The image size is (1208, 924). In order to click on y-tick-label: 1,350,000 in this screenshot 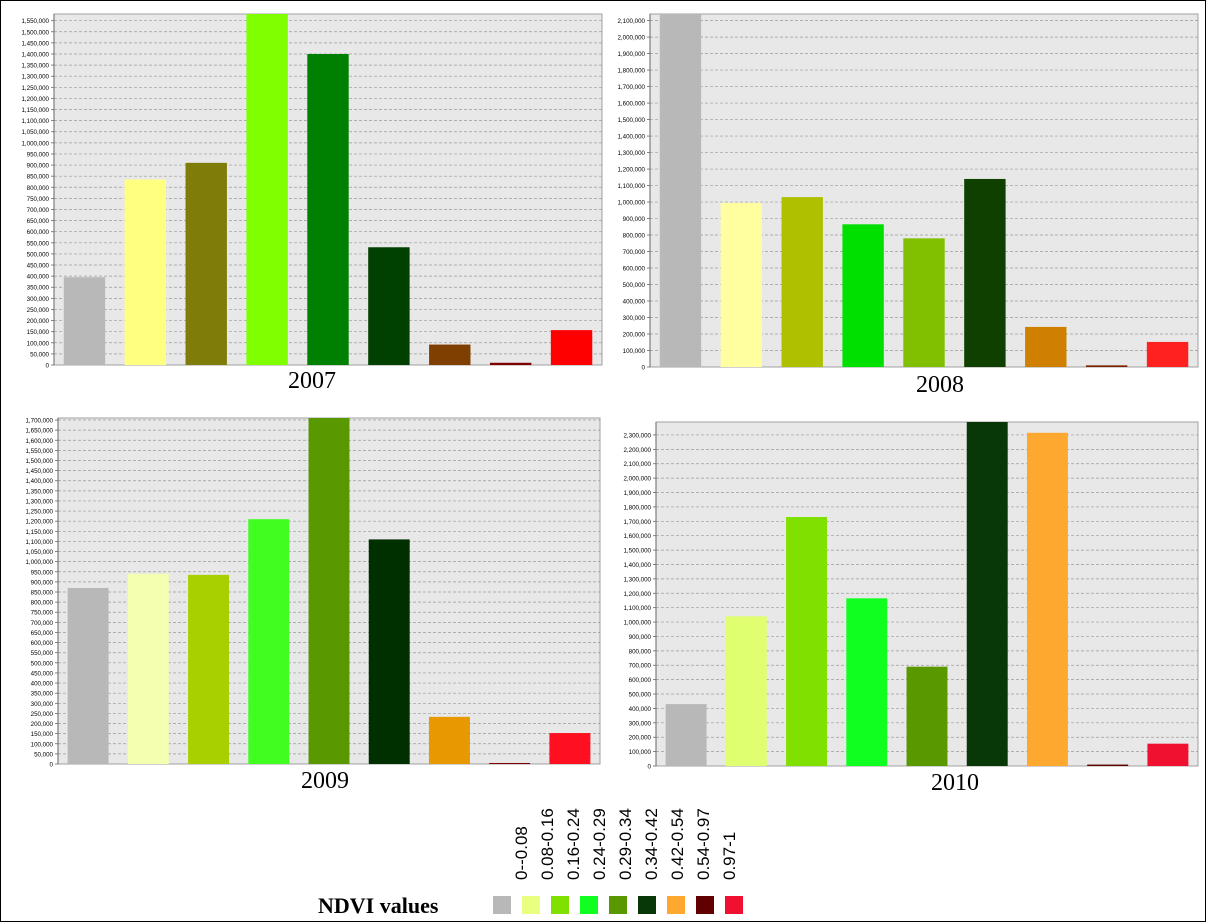, I will do `click(39, 491)`.